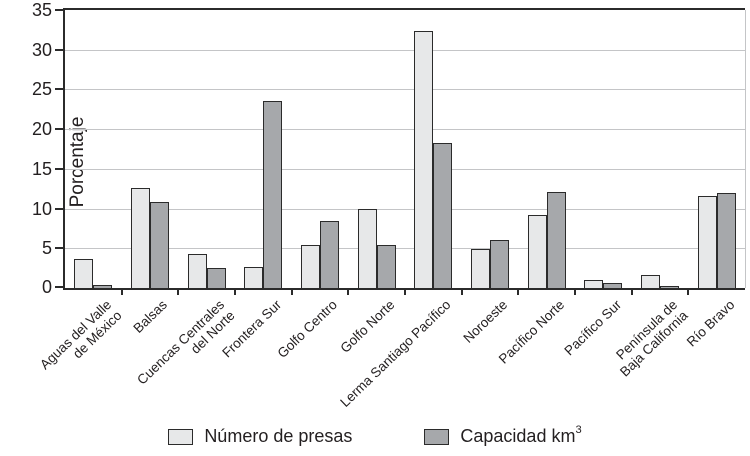 This screenshot has height=456, width=750. What do you see at coordinates (367, 326) in the screenshot?
I see `x-label-text: Golfo Norte` at bounding box center [367, 326].